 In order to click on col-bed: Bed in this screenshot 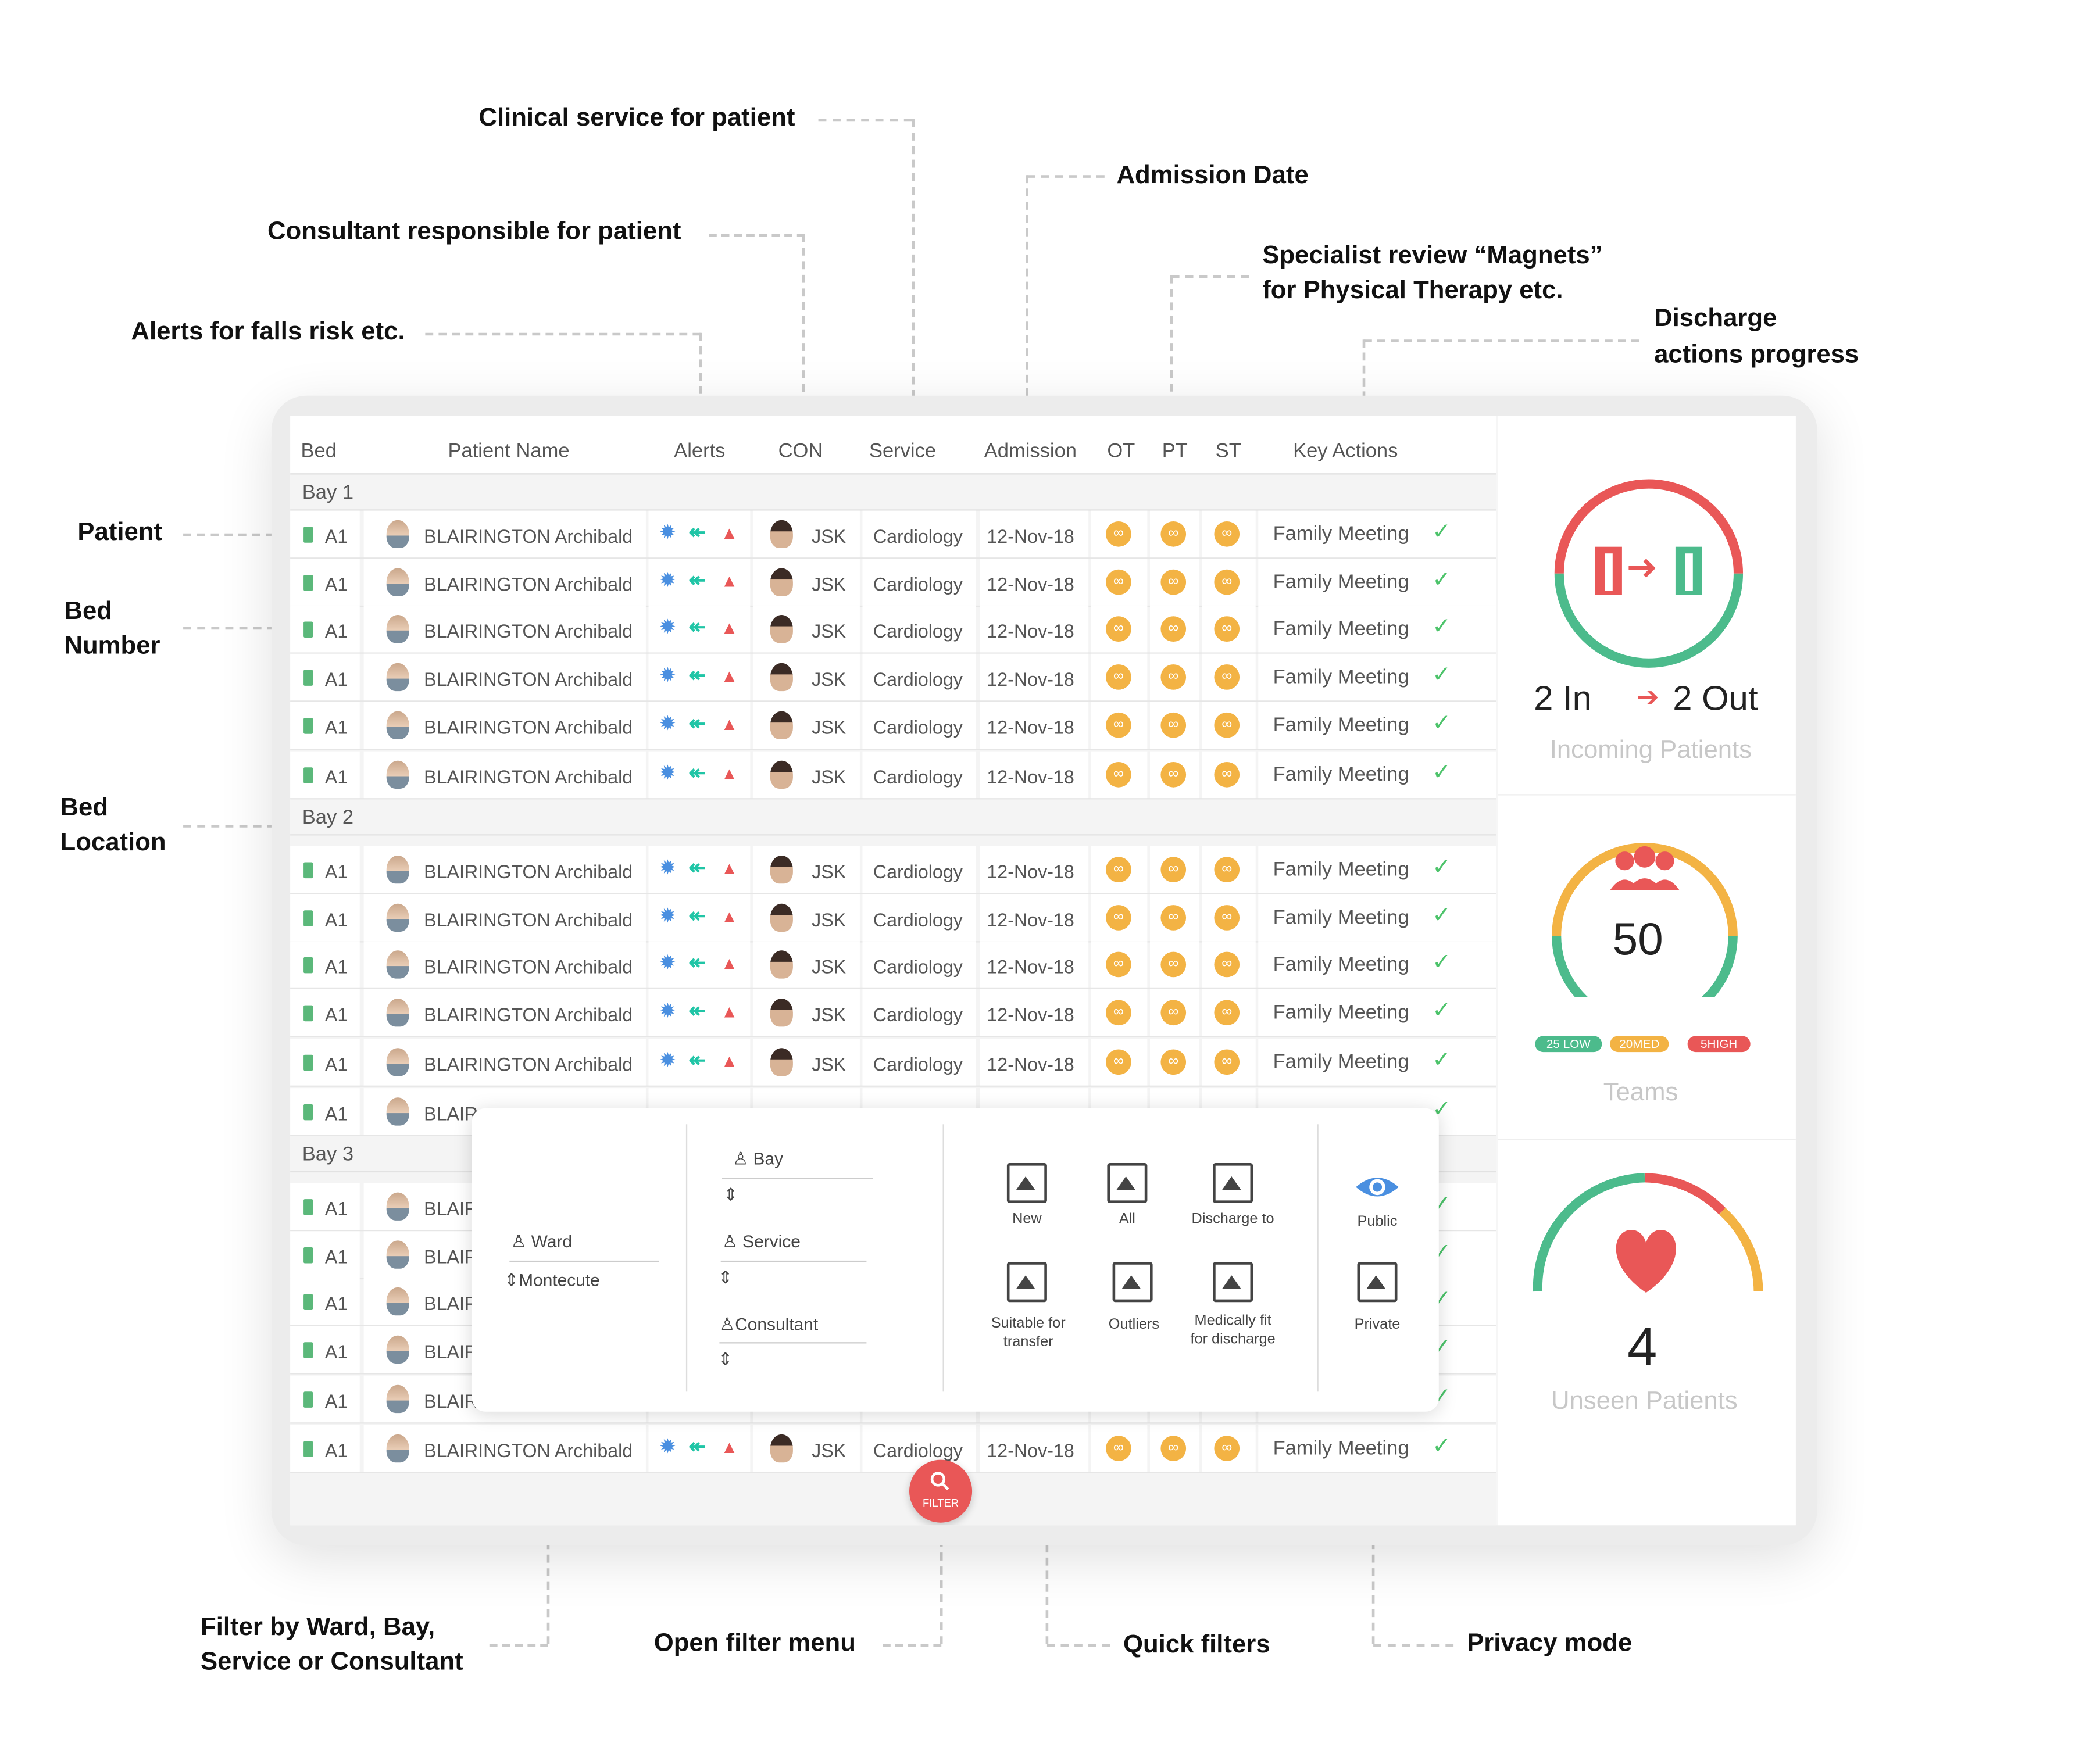, I will do `click(319, 451)`.